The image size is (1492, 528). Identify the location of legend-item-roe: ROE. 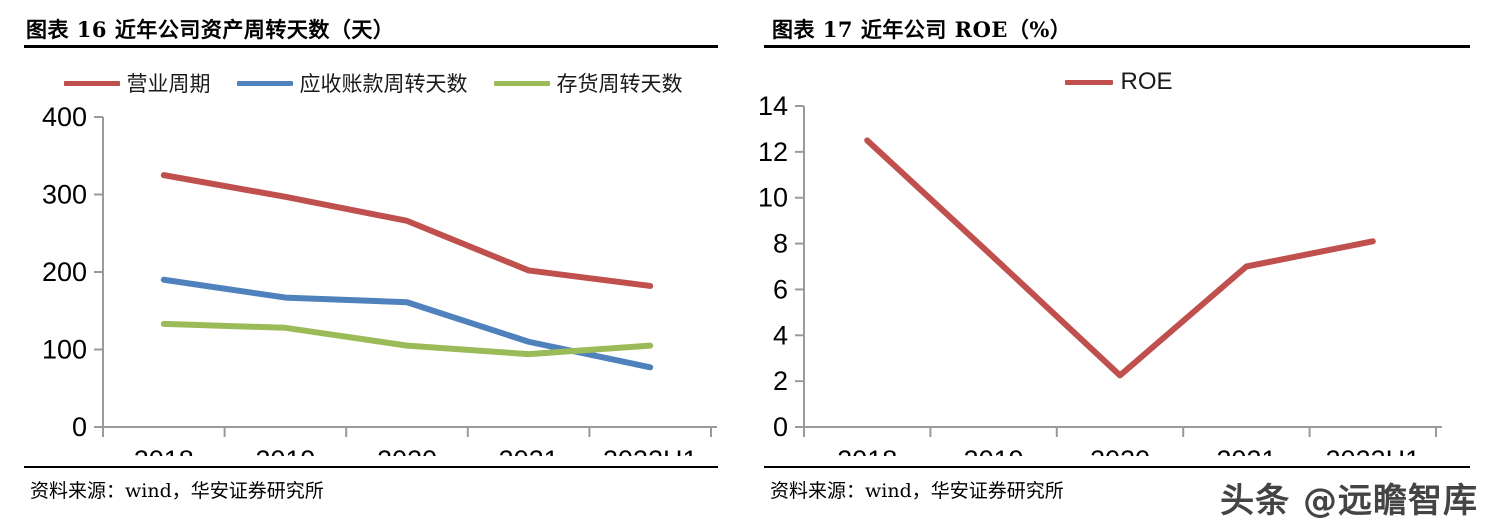
(1119, 82).